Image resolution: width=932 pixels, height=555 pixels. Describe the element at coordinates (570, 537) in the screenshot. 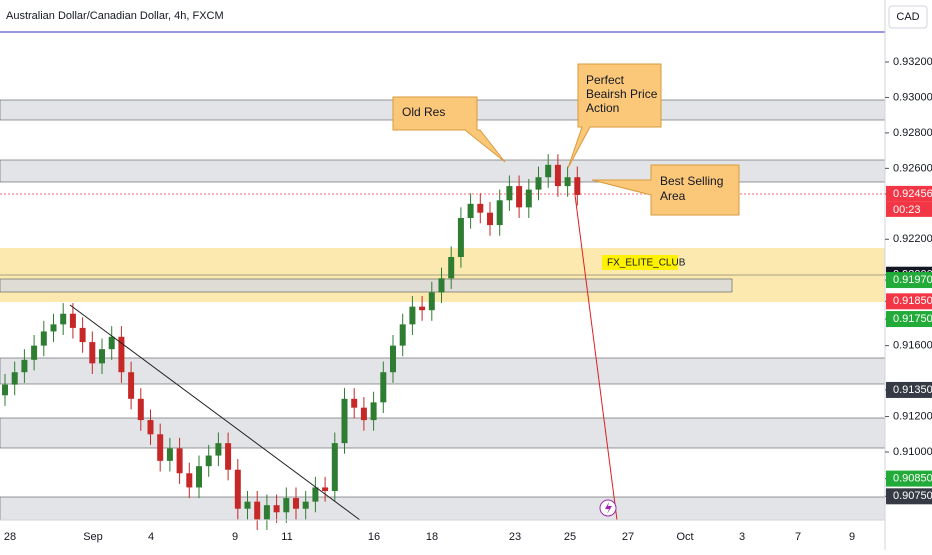

I see `date-label: 25` at that location.